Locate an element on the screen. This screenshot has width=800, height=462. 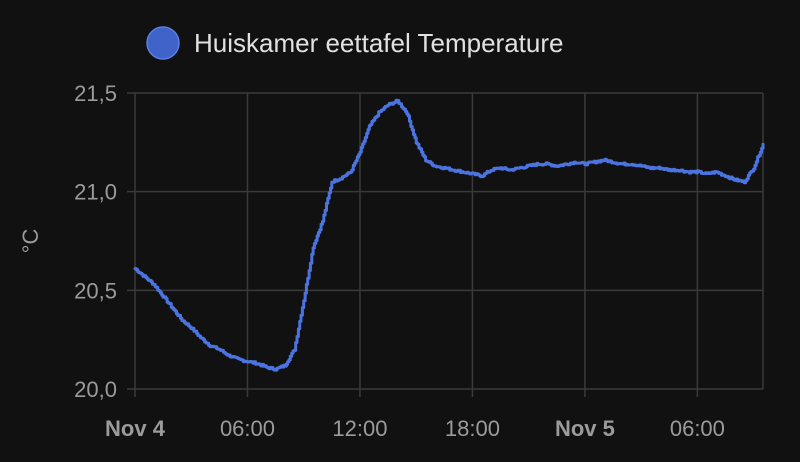
y-tick-label: 20,0 is located at coordinates (95, 389).